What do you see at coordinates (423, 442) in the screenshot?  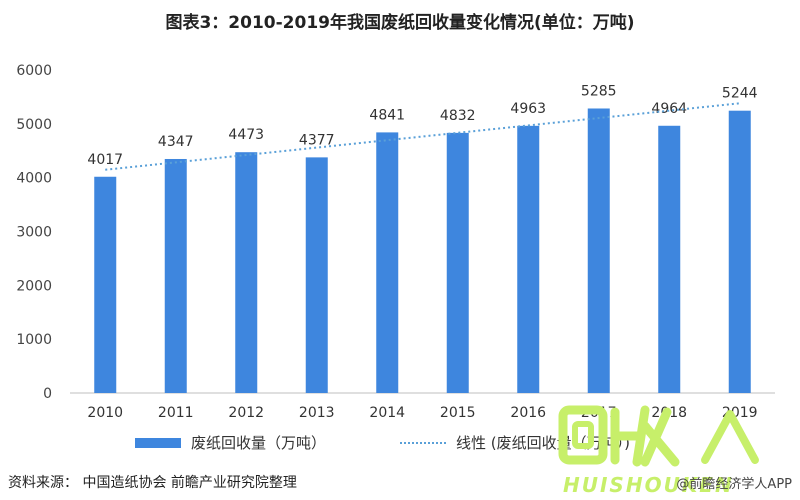 I see `legend-trend-swatch` at bounding box center [423, 442].